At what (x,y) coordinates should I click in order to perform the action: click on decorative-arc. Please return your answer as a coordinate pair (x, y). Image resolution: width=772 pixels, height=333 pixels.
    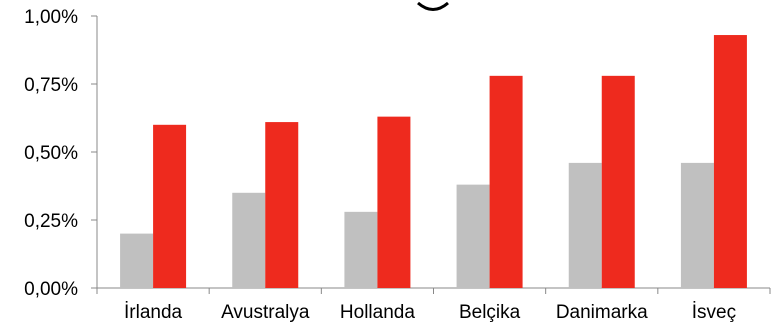
    Looking at the image, I should click on (433, 6).